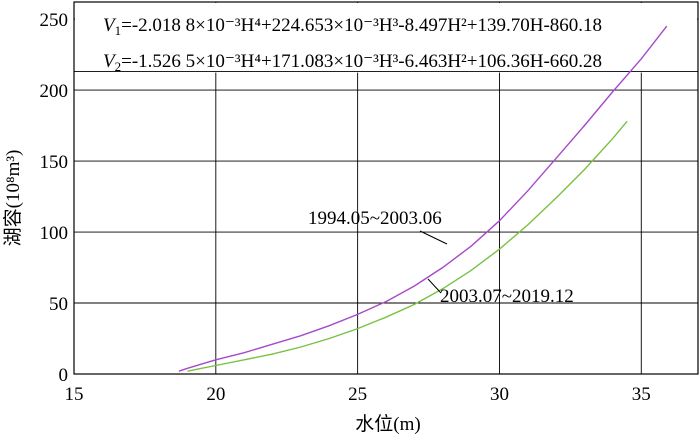 The width and height of the screenshot is (700, 437). Describe the element at coordinates (110, 25) in the screenshot. I see `formula-v1-lhs: V` at that location.